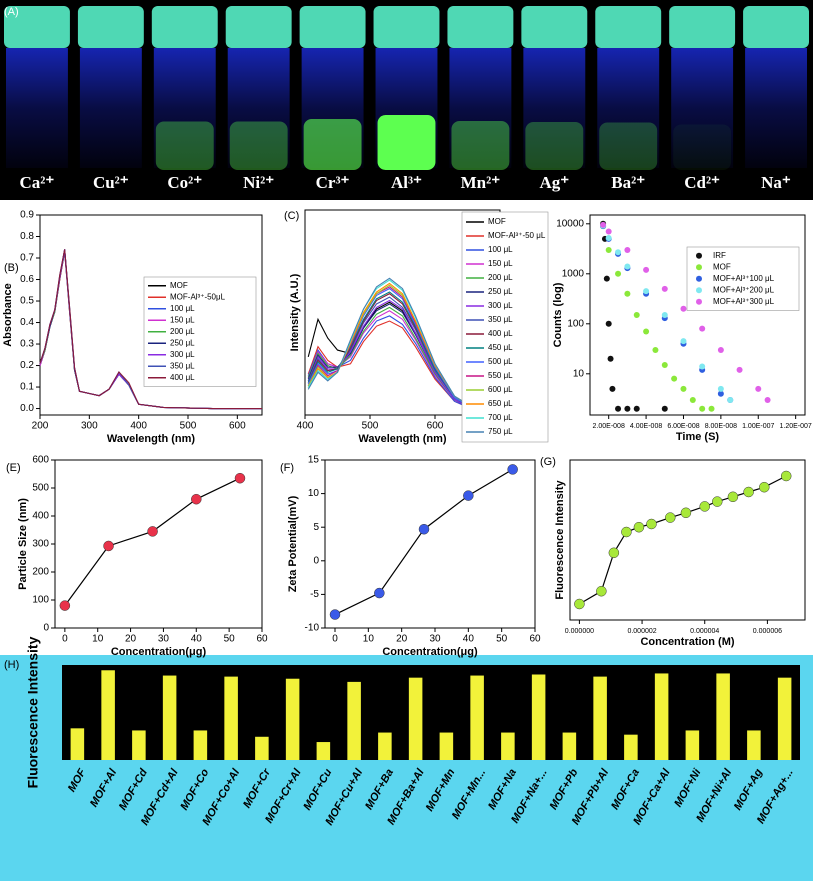 The height and width of the screenshot is (881, 813). I want to click on y-axis-label: Particle Size (nm), so click(23, 544).